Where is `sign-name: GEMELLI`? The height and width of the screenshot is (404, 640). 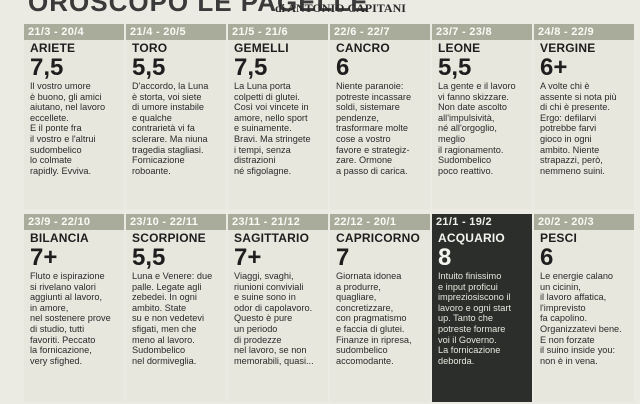
sign-name: GEMELLI is located at coordinates (261, 48).